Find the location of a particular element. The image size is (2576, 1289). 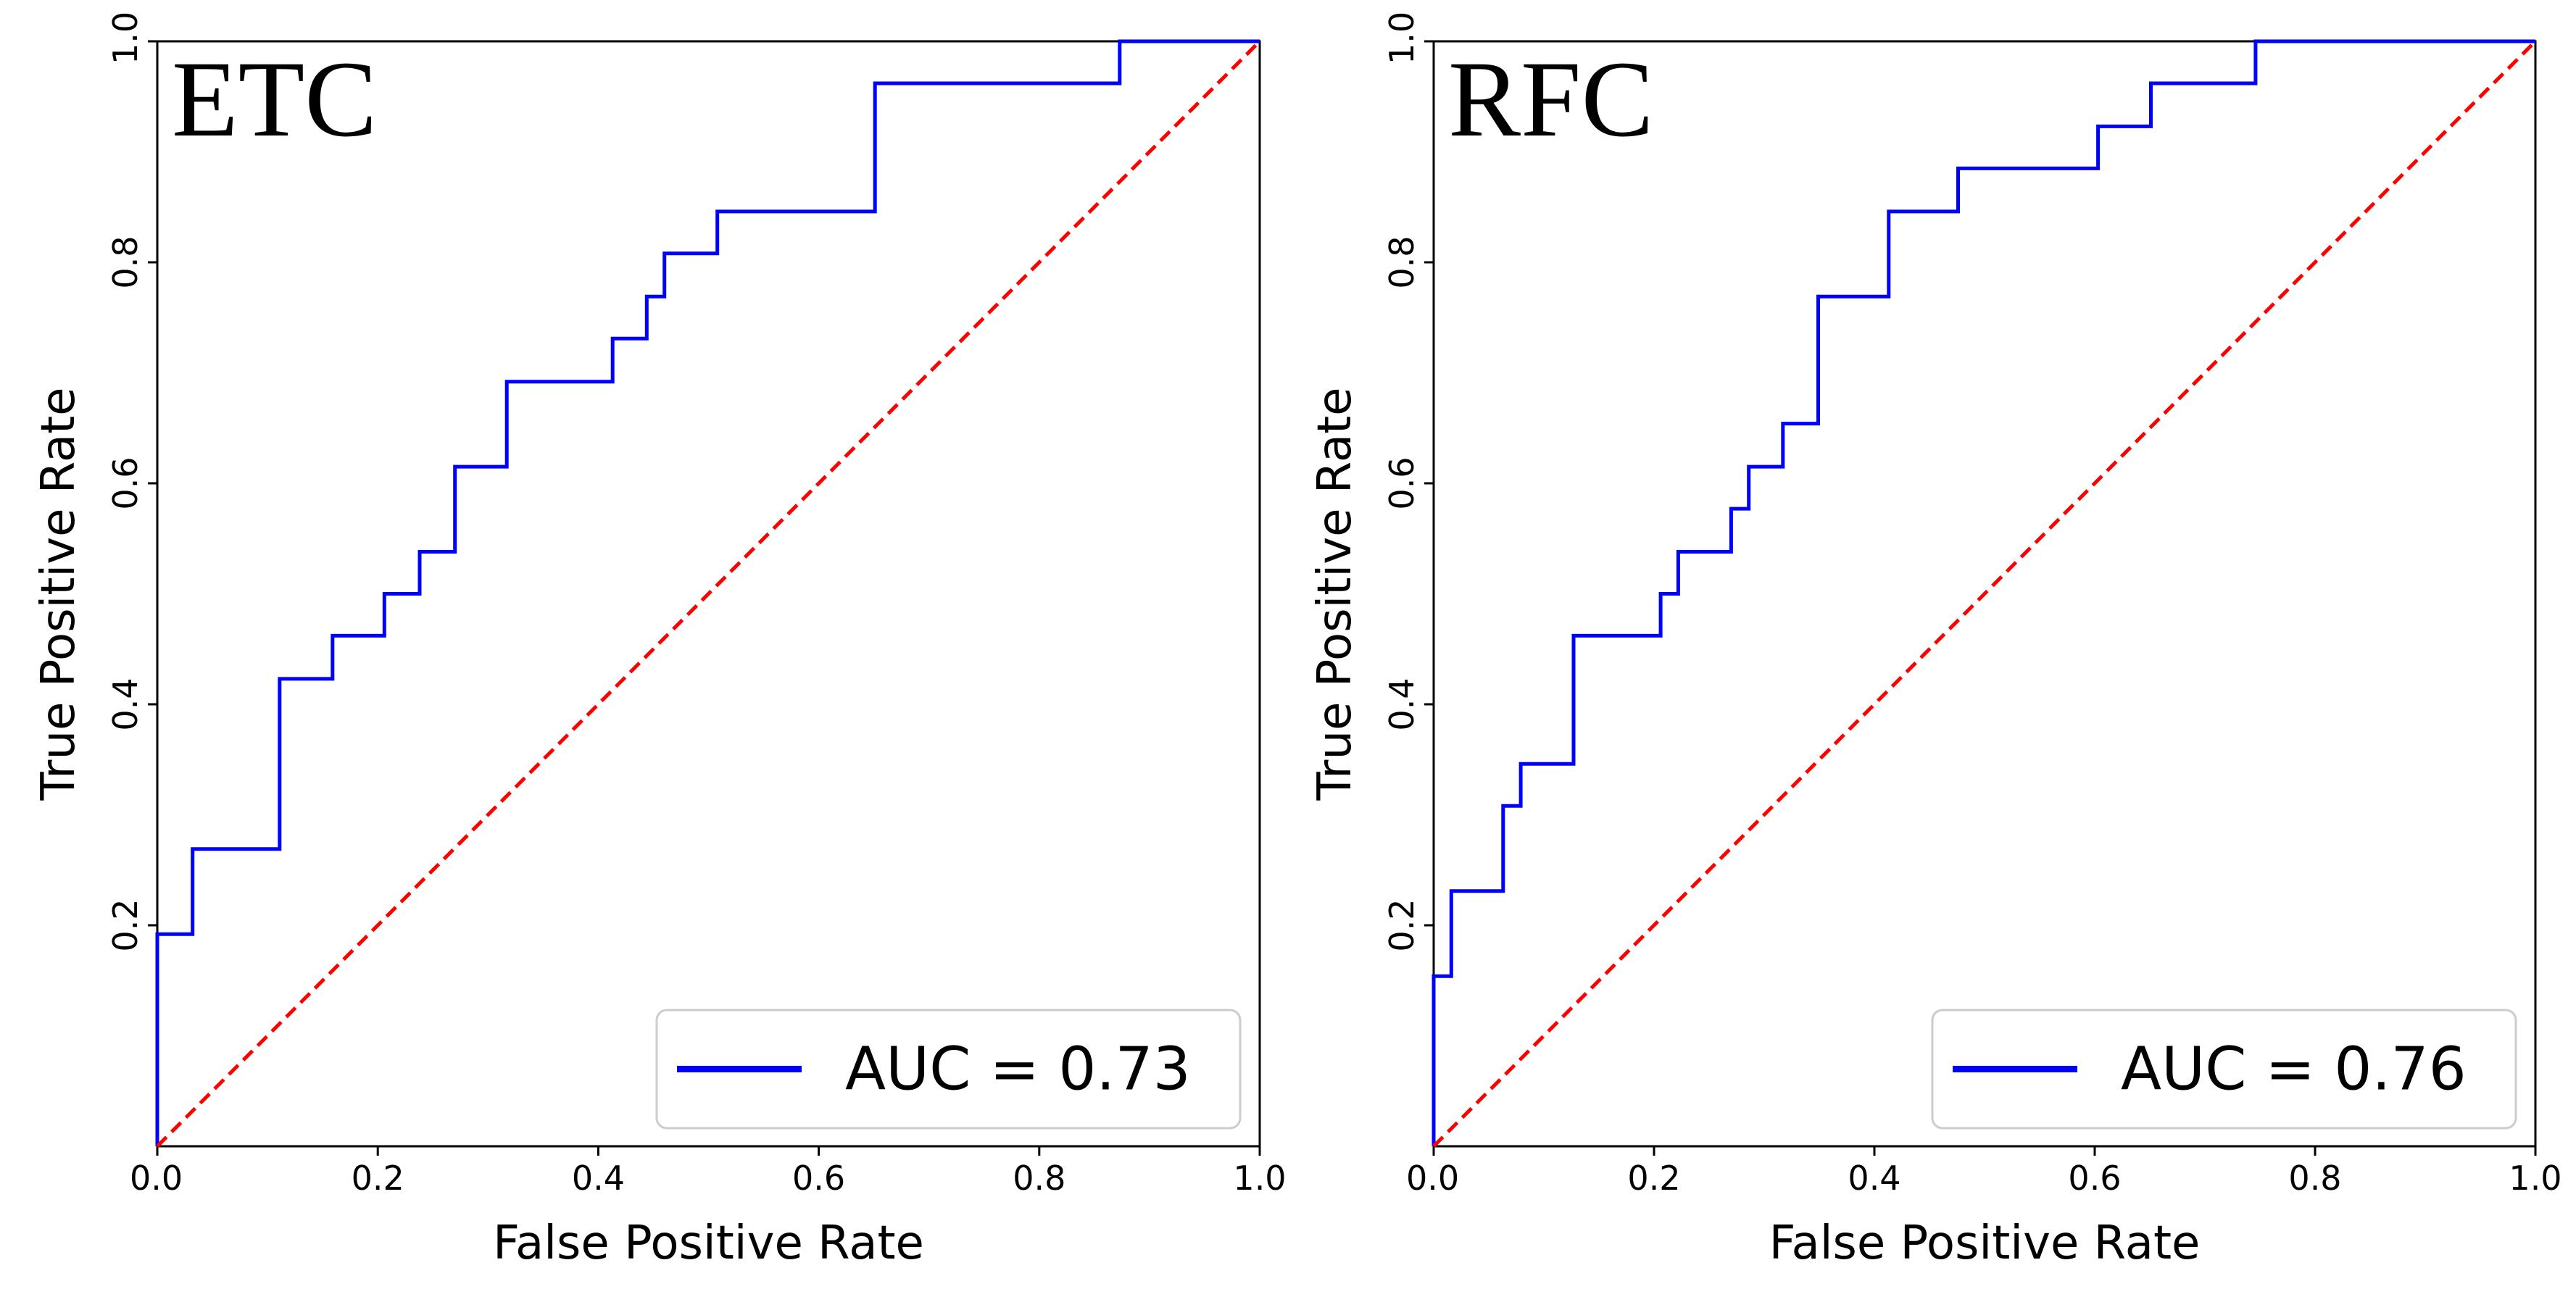

legend: AUC = 0.73 is located at coordinates (948, 1069).